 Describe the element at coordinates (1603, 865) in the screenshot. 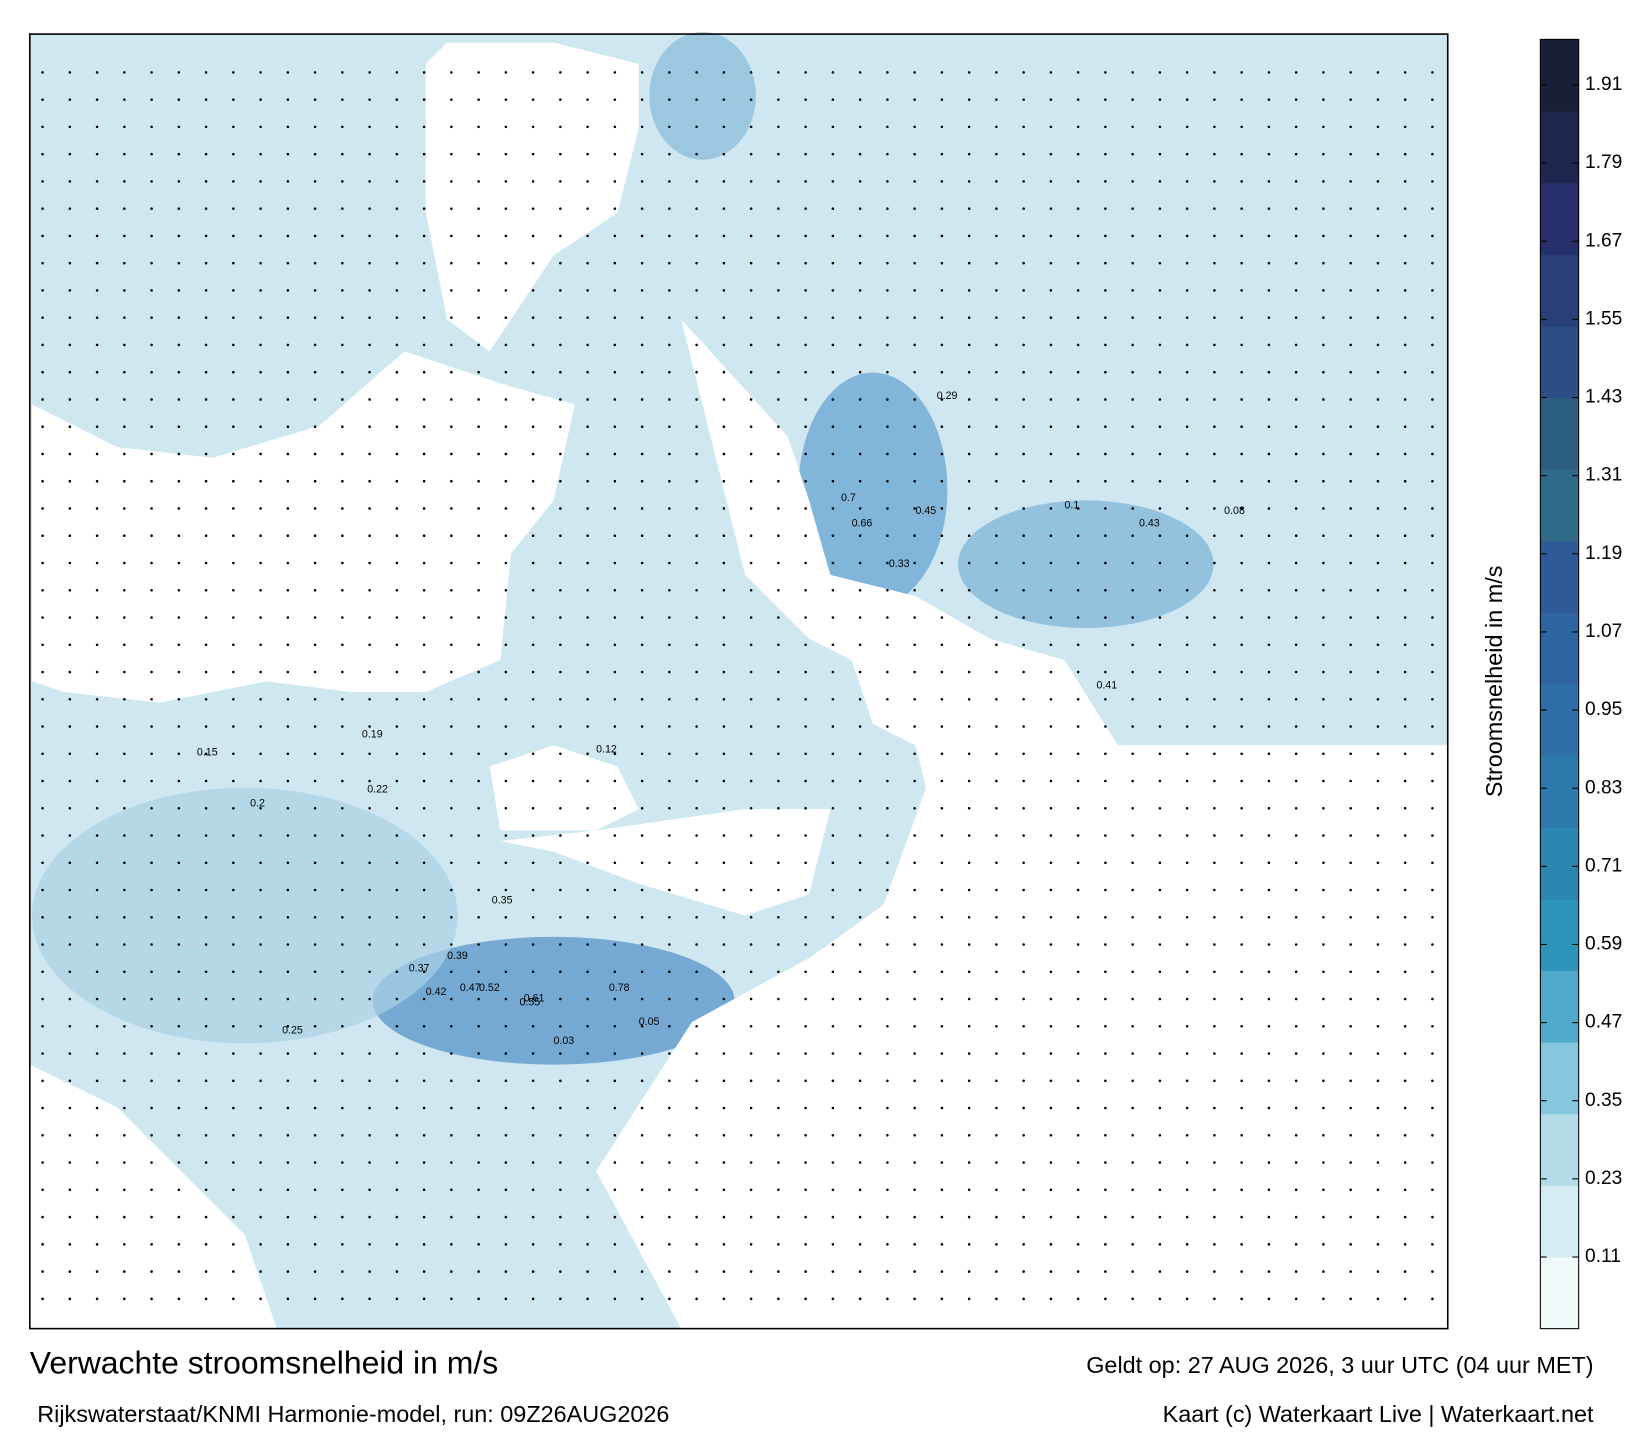

I see `colorbar-tick-label: 0.71` at that location.